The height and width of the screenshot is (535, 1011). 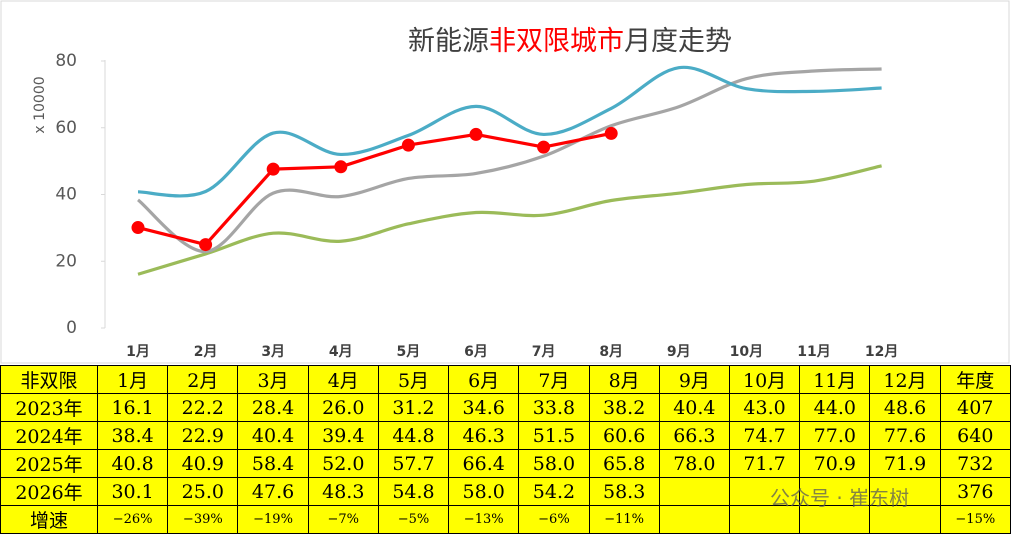 I want to click on table-cell: 77.6, so click(x=905, y=435).